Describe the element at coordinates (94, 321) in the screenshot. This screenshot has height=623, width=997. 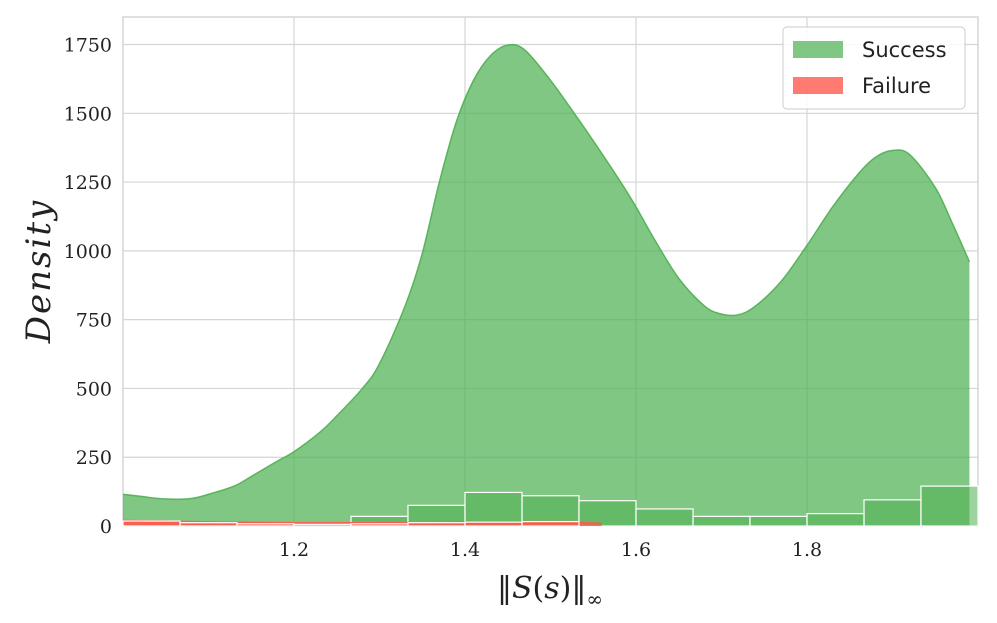
I see `y-tick-label: 750` at that location.